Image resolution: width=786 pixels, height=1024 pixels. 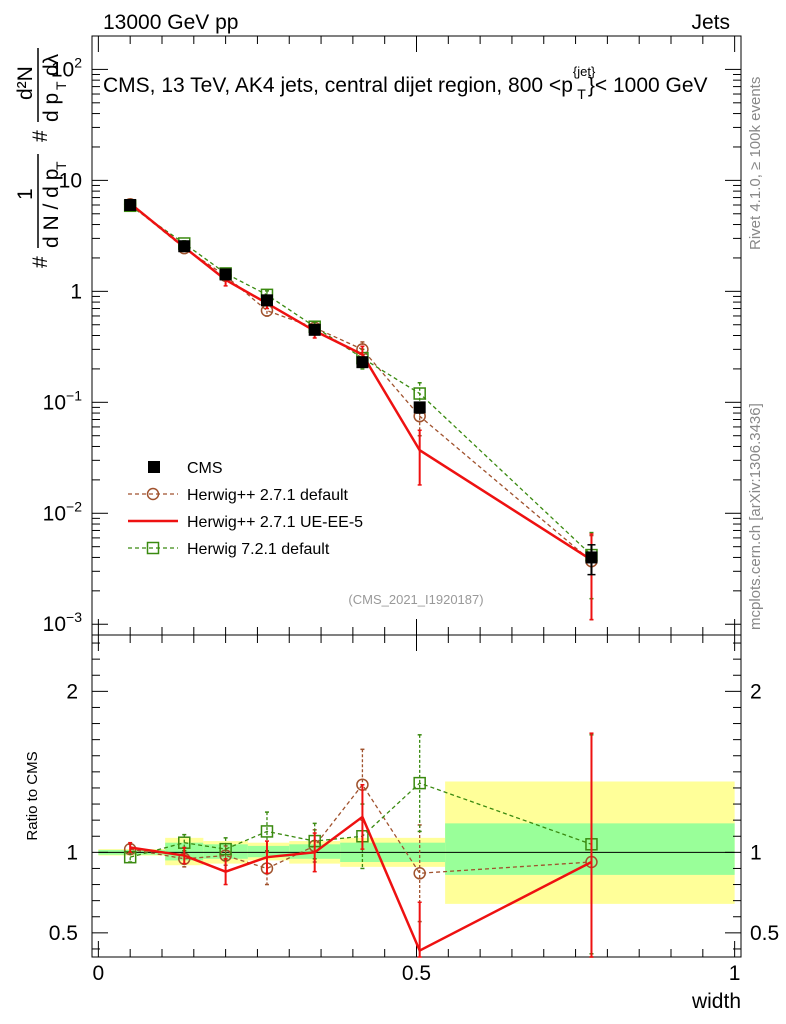 I want to click on y-label-T2: T, so click(x=61, y=85).